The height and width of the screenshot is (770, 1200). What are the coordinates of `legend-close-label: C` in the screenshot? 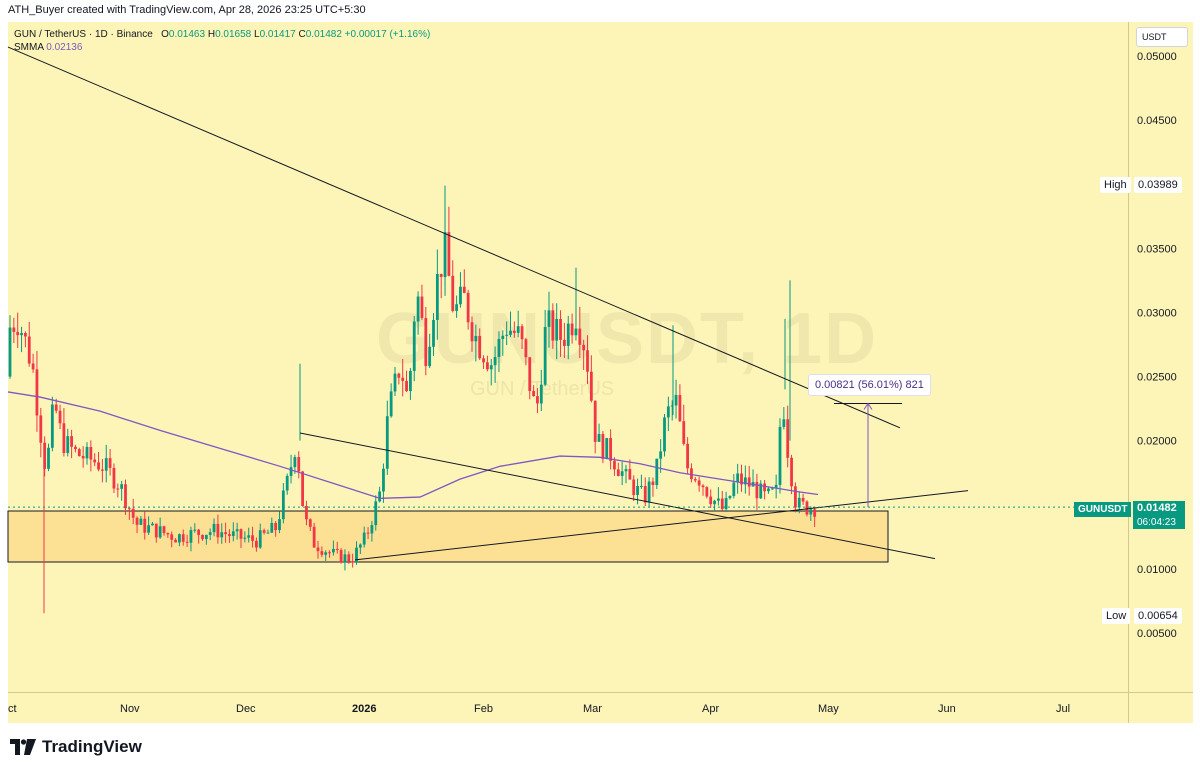 It's located at (302, 34).